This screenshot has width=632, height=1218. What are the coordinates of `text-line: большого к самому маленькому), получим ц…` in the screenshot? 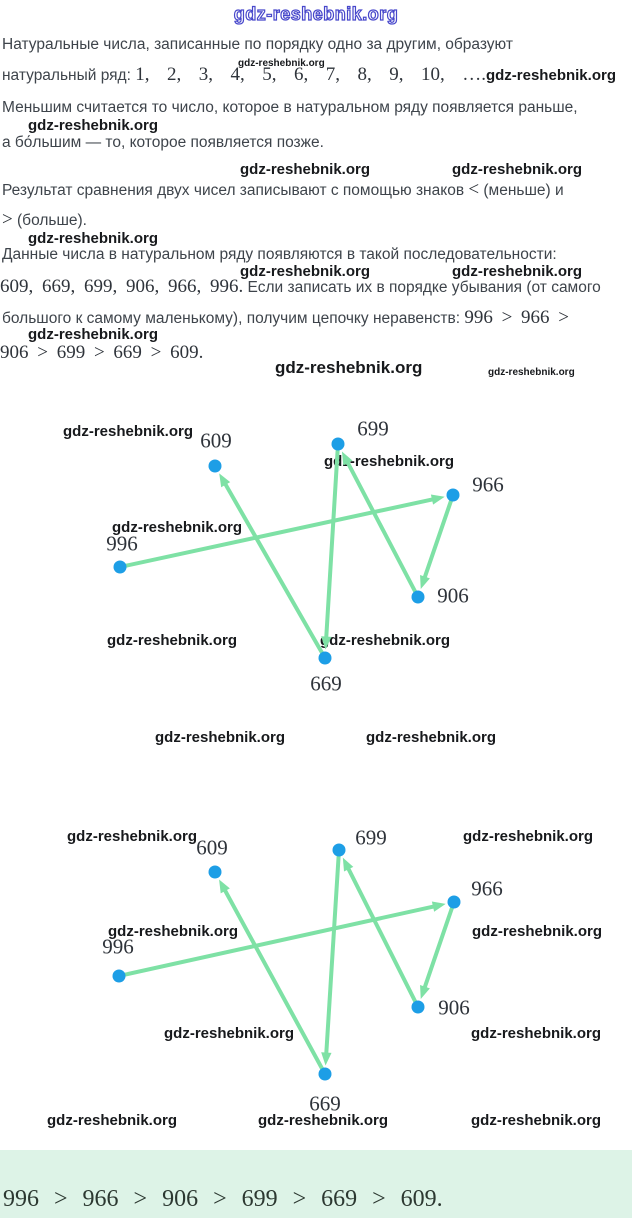 It's located at (285, 318).